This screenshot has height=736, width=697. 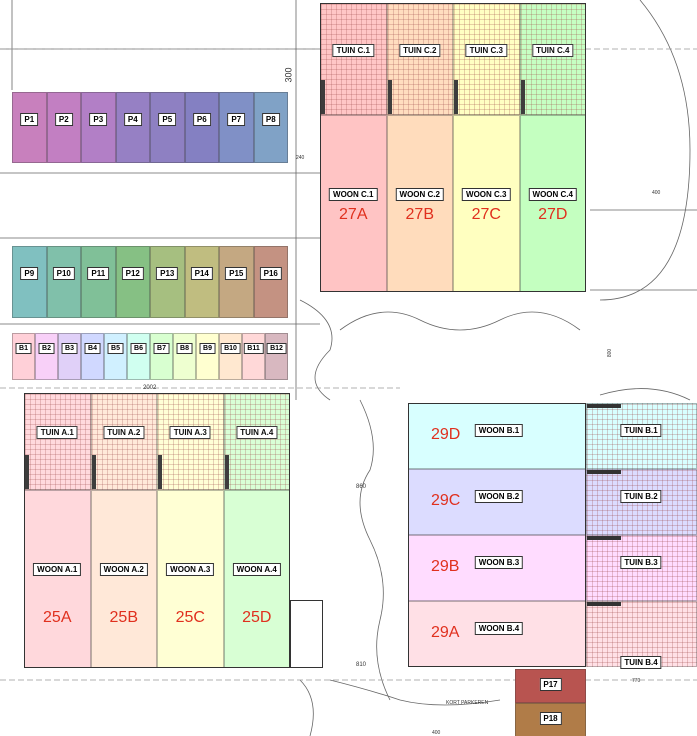 I want to click on dim-810: 810, so click(x=361, y=665).